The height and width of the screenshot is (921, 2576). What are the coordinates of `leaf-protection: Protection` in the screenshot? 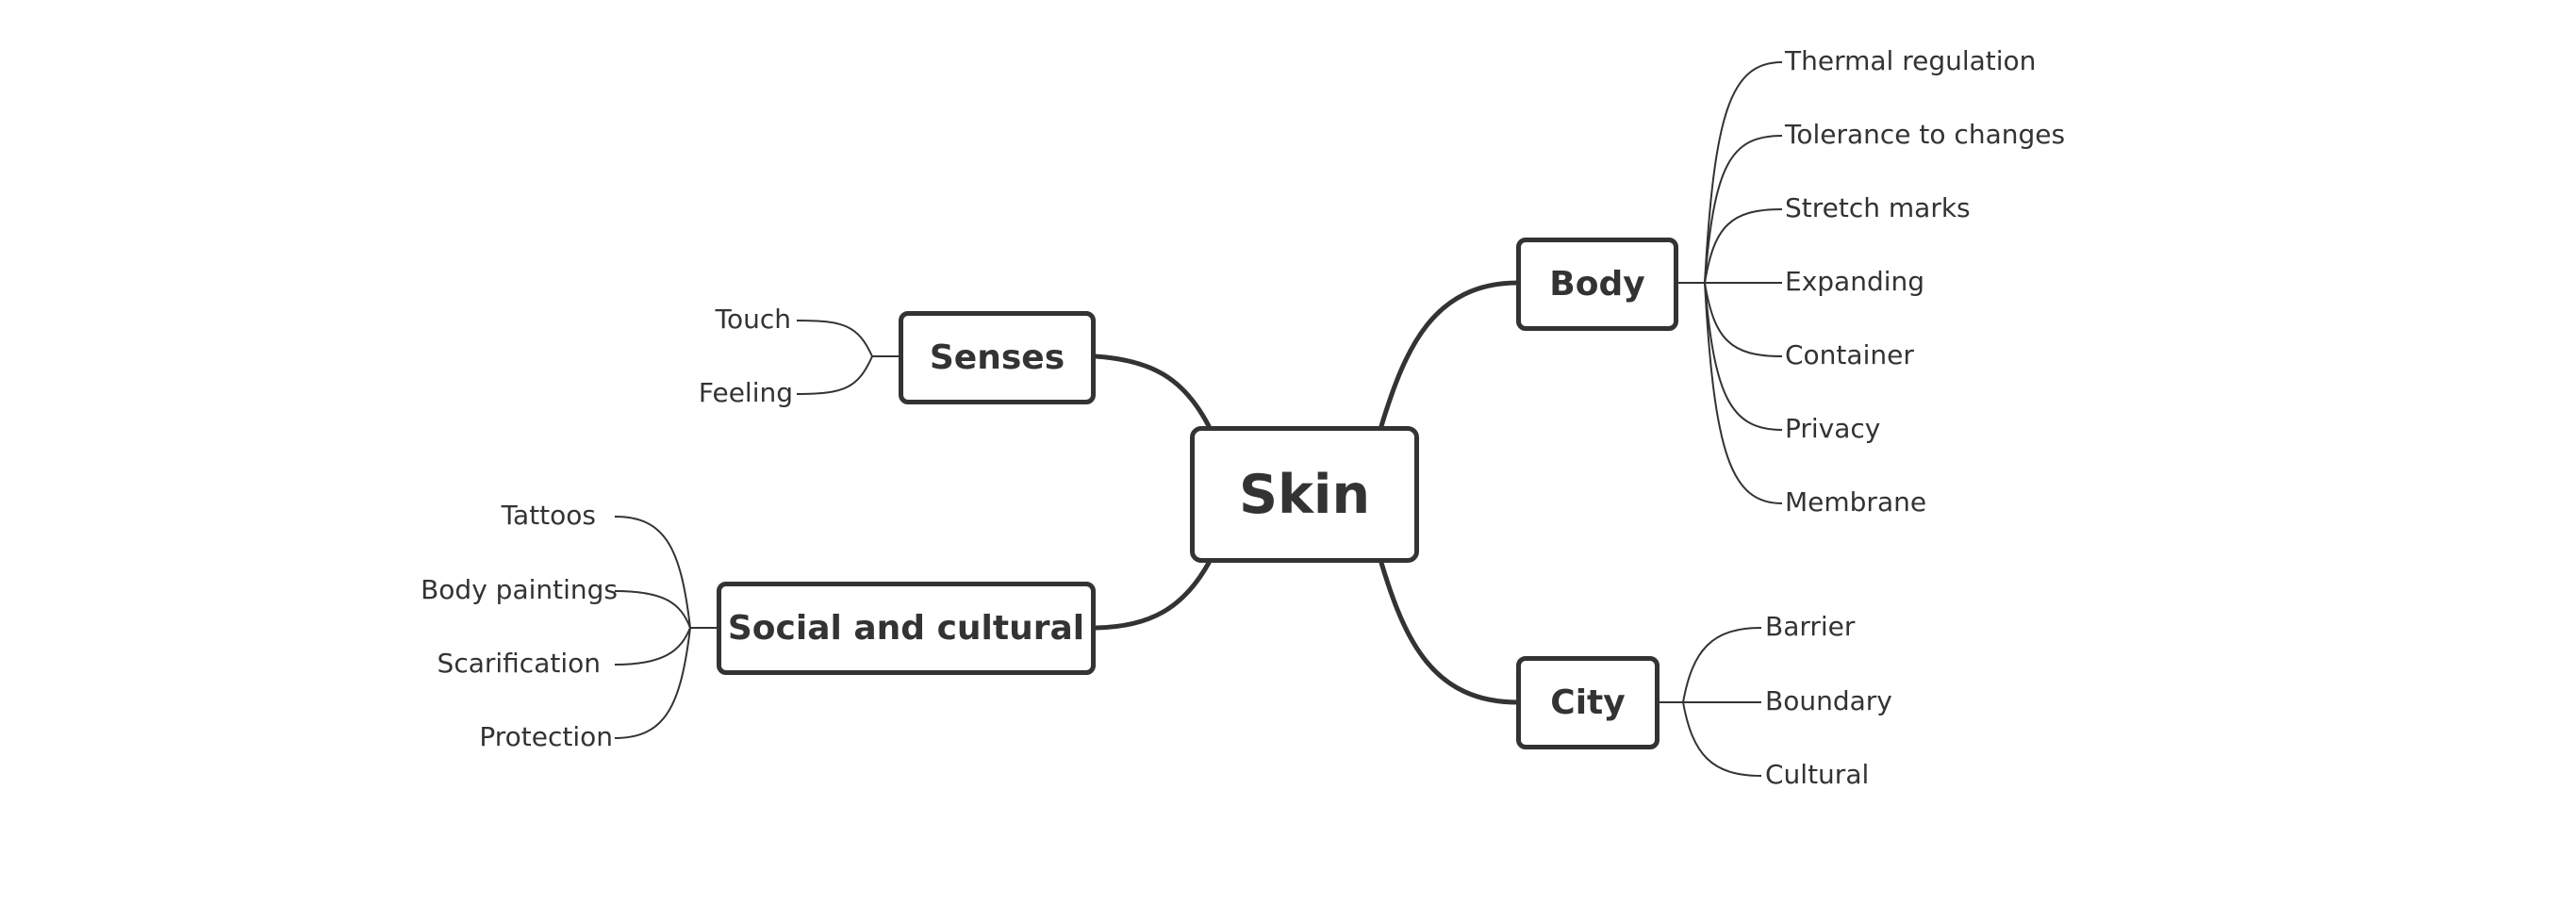 It's located at (546, 736).